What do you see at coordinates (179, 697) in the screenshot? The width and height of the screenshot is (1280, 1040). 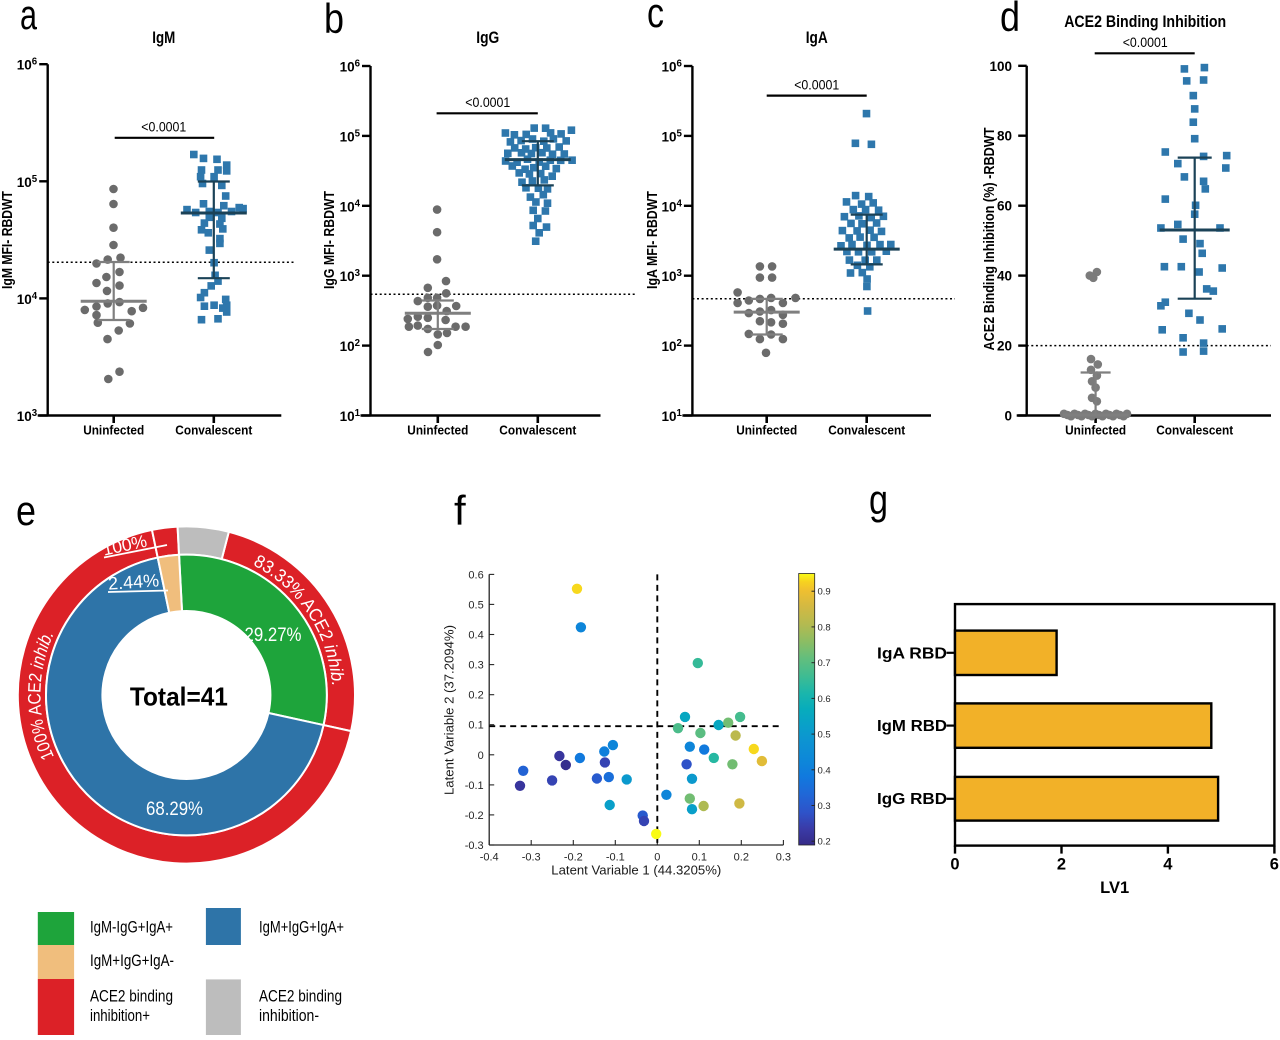 I see `svg-text: Total=41` at bounding box center [179, 697].